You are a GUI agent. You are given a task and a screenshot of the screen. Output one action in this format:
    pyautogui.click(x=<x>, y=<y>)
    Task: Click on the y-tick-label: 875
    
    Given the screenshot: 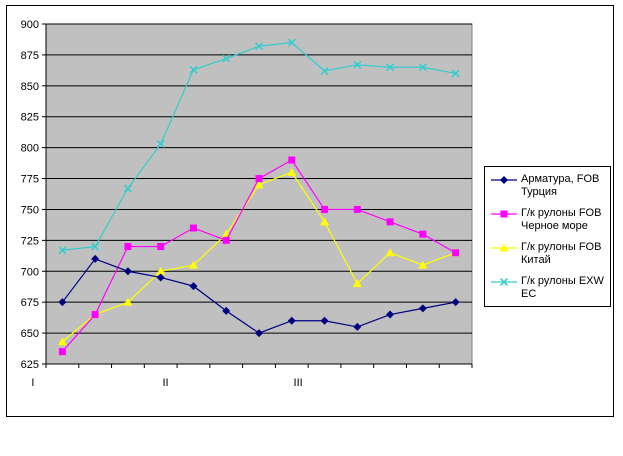 What is the action you would take?
    pyautogui.click(x=30, y=56)
    